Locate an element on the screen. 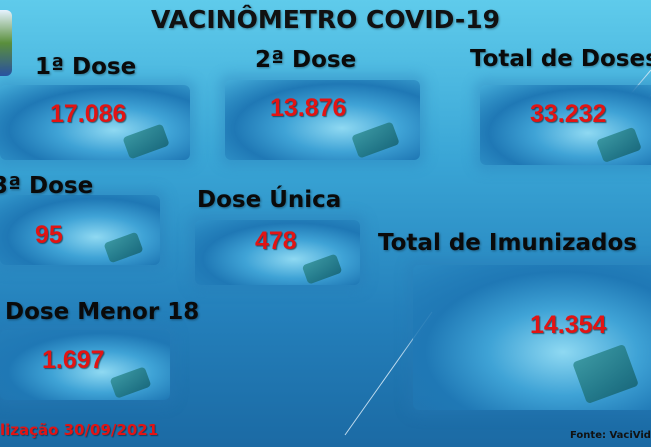 Image resolution: width=651 pixels, height=447 pixels. second-dose-value: 13.876 is located at coordinates (308, 108).